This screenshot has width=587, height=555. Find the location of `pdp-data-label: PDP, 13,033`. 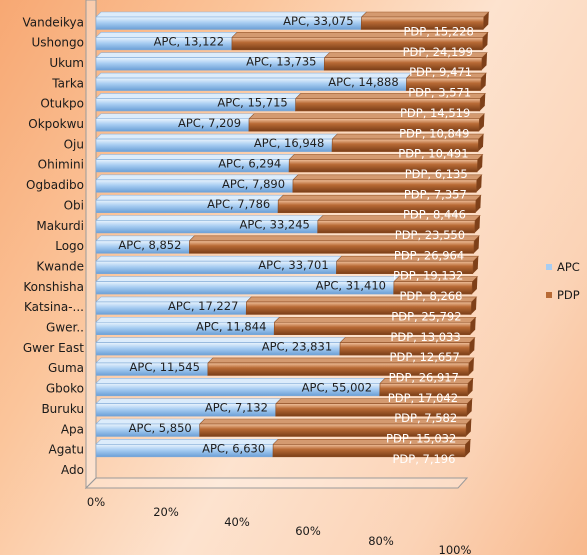

pdp-data-label: PDP, 13,033 is located at coordinates (425, 337).